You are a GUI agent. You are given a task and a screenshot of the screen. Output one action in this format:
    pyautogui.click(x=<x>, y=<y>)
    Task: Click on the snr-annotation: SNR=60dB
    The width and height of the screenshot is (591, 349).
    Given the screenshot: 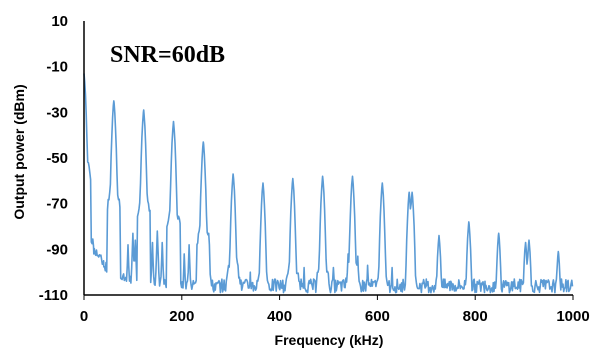 What is the action you would take?
    pyautogui.click(x=167, y=55)
    